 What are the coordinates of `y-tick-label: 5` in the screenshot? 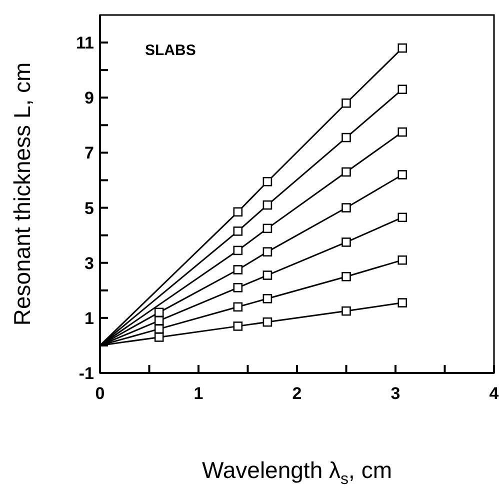 It's located at (89, 208).